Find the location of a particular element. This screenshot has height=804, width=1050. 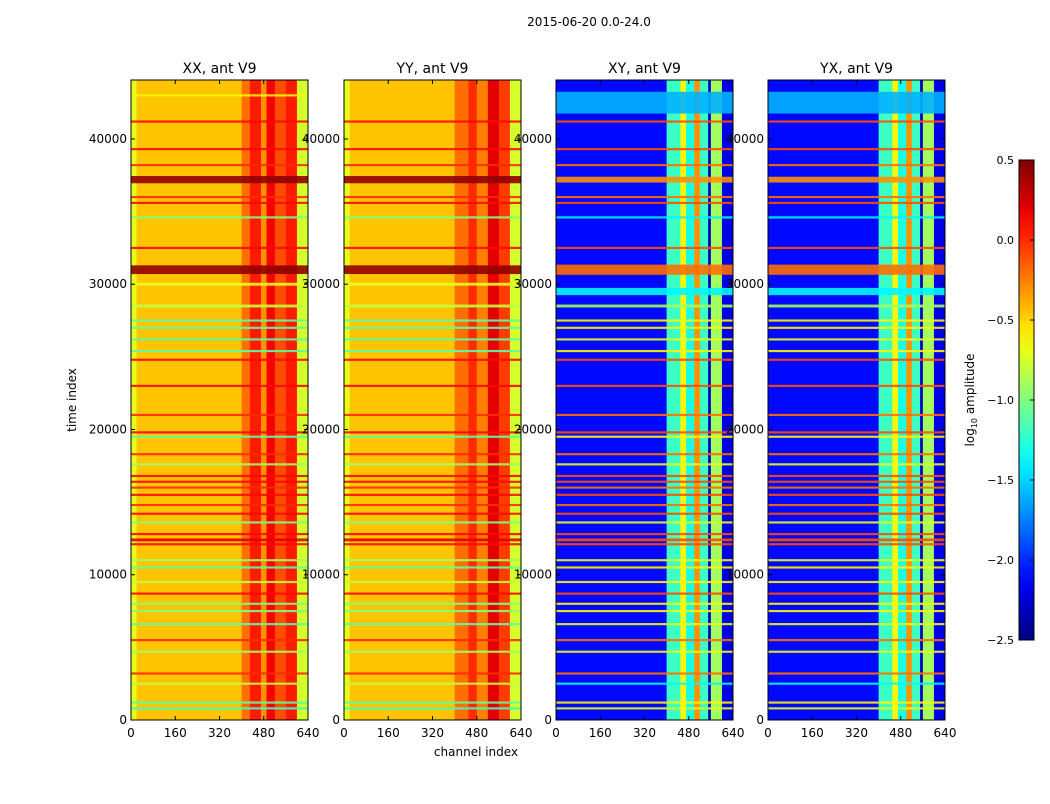

figure-title: 2015-06-20 0.0-24.0 is located at coordinates (589, 22).